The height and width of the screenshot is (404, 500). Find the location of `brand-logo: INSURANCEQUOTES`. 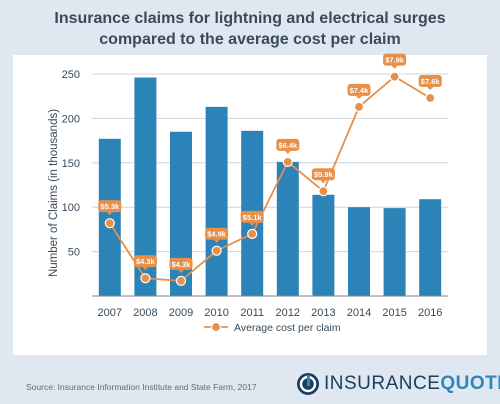

brand-logo: INSURANCEQUOTES is located at coordinates (398, 384).